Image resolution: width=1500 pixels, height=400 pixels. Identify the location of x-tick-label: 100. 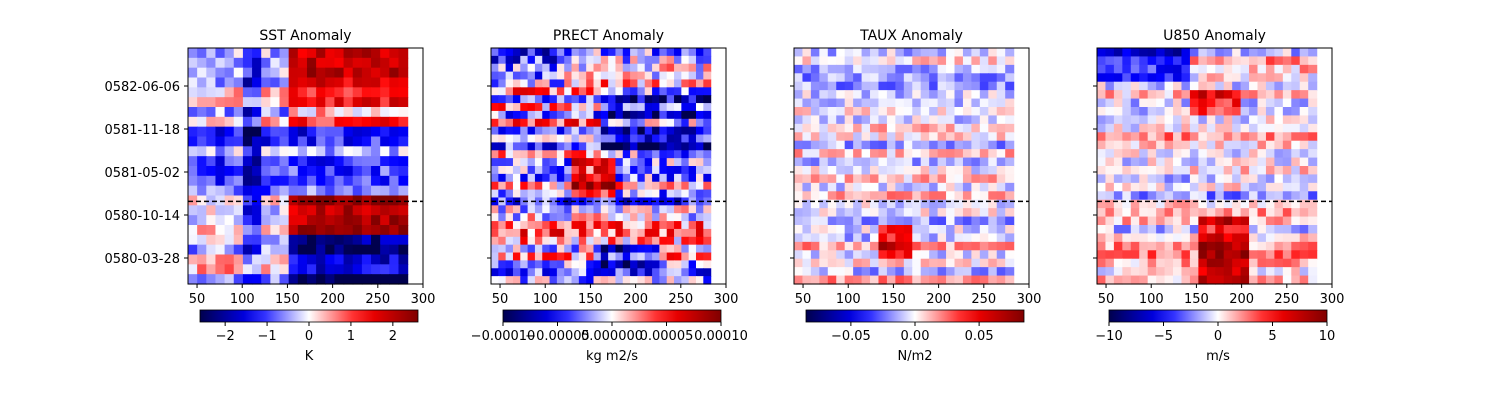
(1151, 299).